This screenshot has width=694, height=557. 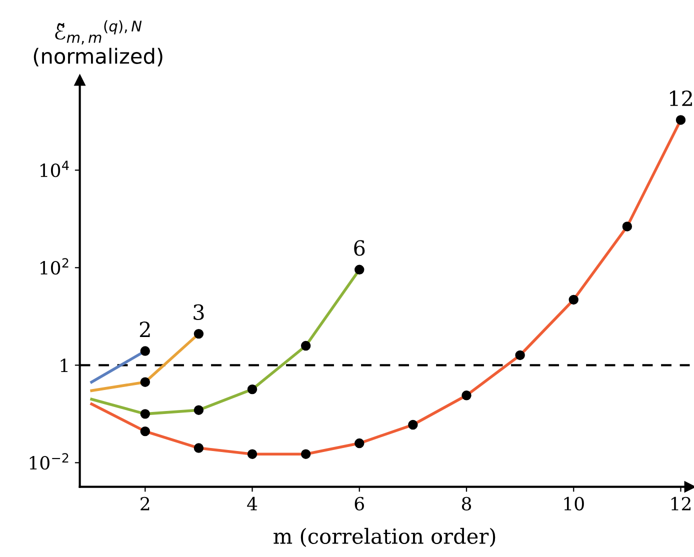 I want to click on y-tick-label: 1, so click(x=64, y=365).